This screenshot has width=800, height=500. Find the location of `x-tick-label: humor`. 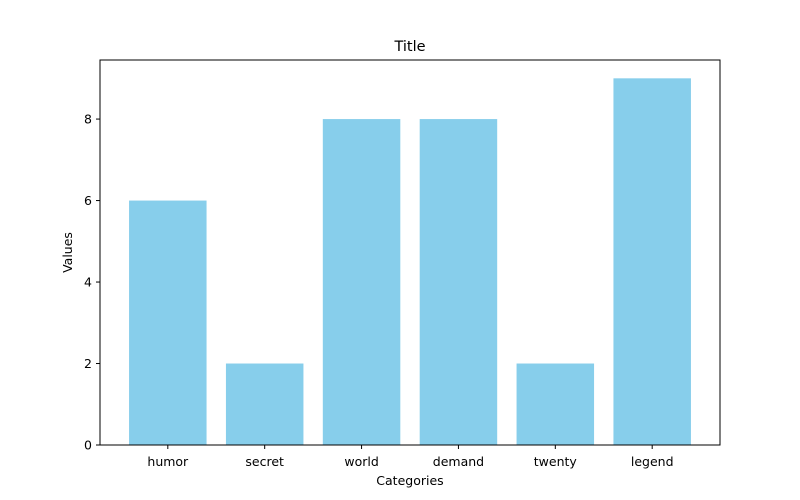

x-tick-label: humor is located at coordinates (168, 461).